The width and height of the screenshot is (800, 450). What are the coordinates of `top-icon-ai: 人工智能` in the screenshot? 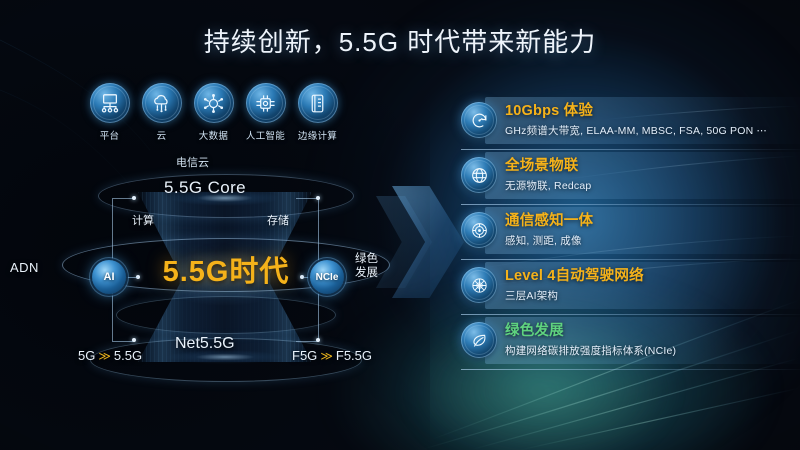 It's located at (265, 112).